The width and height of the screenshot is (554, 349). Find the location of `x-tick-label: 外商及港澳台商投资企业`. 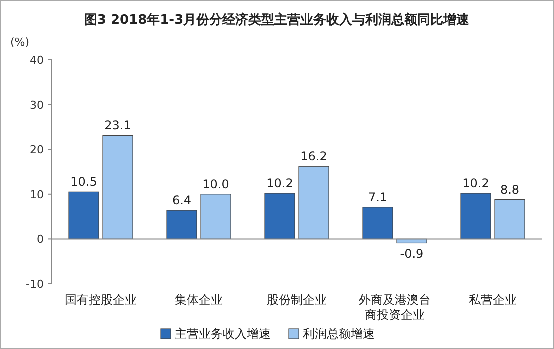

x-tick-label: 外商及港澳台商投资企业 is located at coordinates (395, 307).